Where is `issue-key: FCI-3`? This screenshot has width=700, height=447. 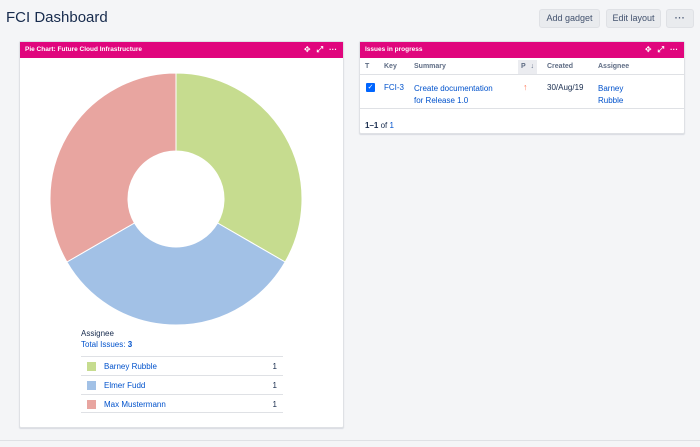 issue-key: FCI-3 is located at coordinates (394, 87).